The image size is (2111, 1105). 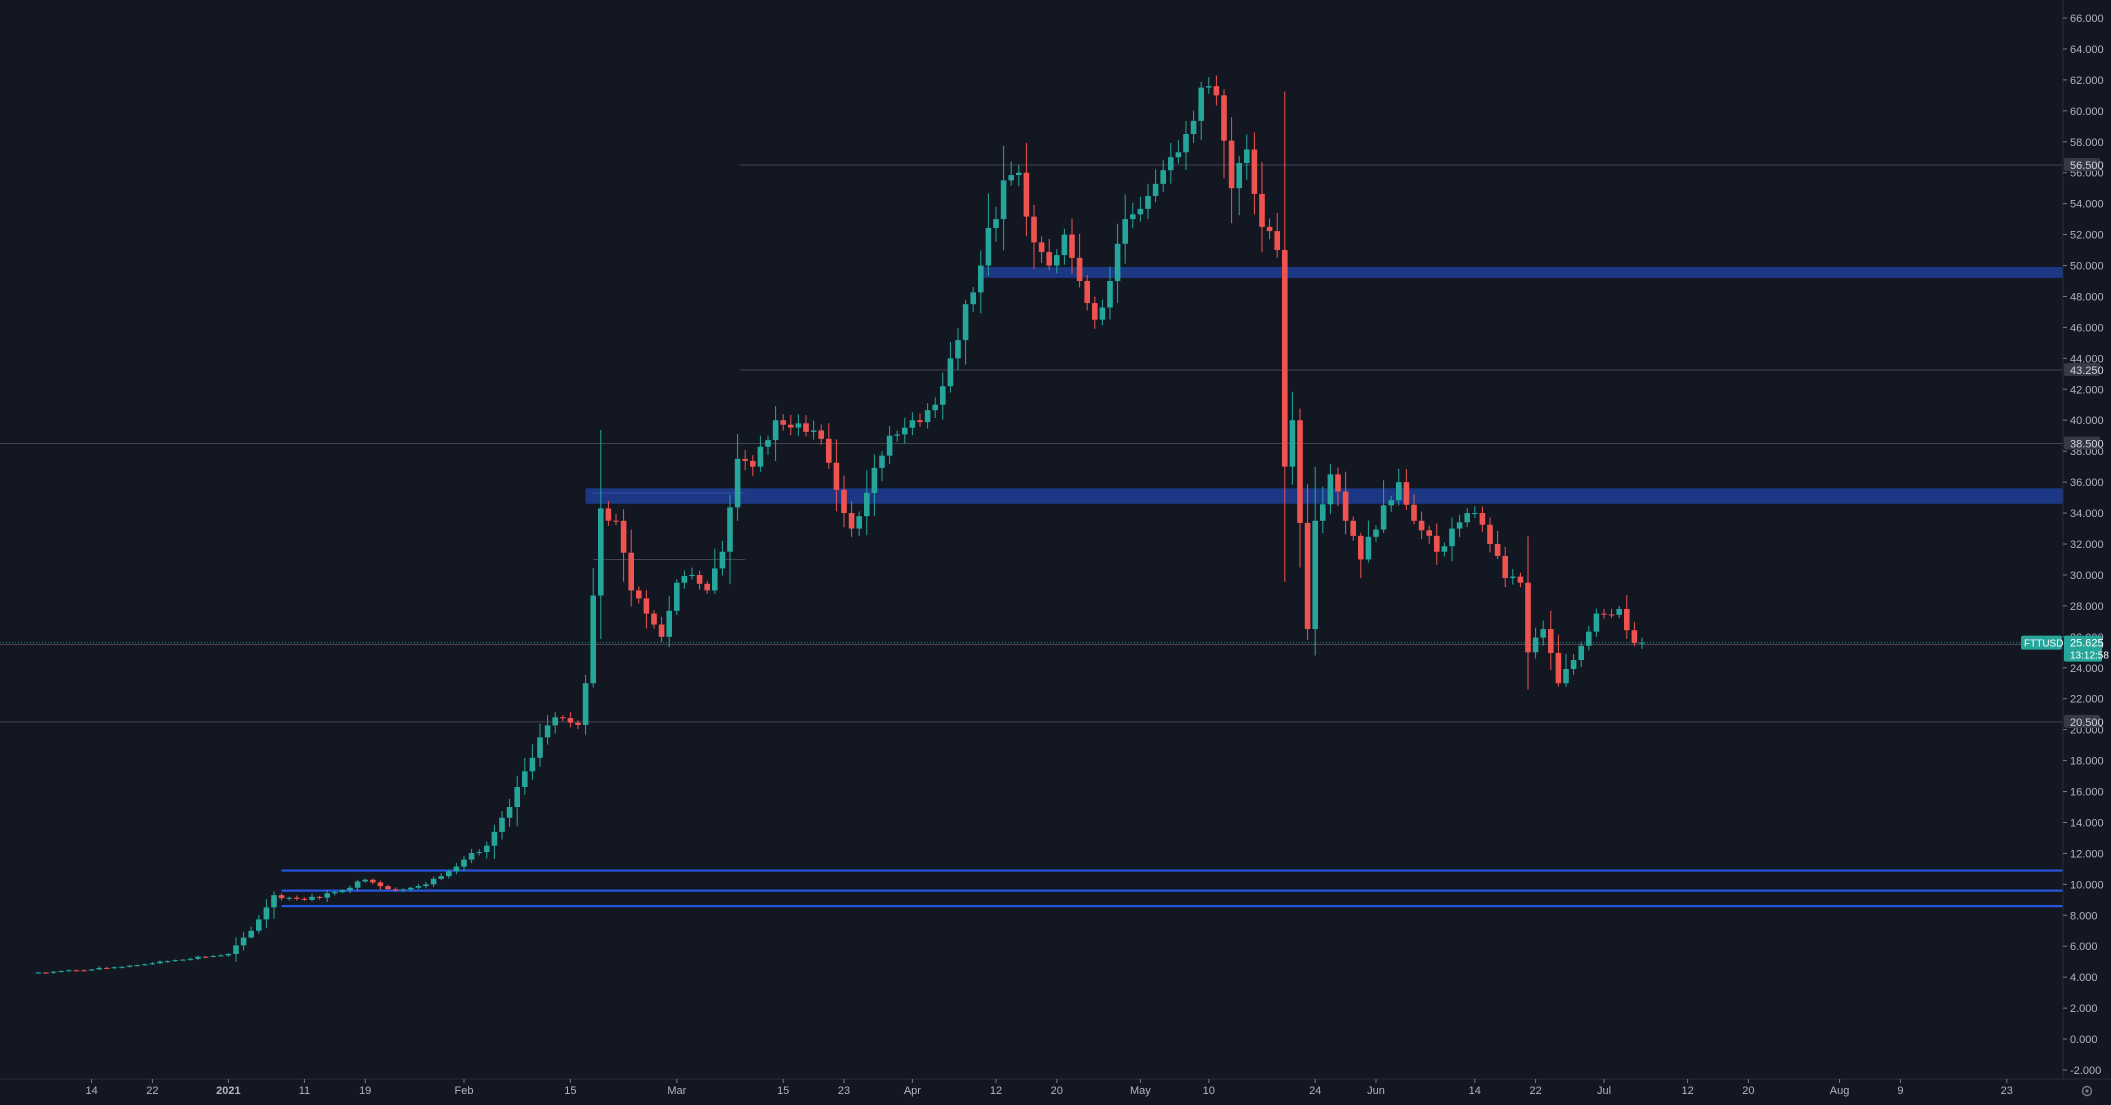 What do you see at coordinates (1900, 1091) in the screenshot?
I see `x-tick-label: 9` at bounding box center [1900, 1091].